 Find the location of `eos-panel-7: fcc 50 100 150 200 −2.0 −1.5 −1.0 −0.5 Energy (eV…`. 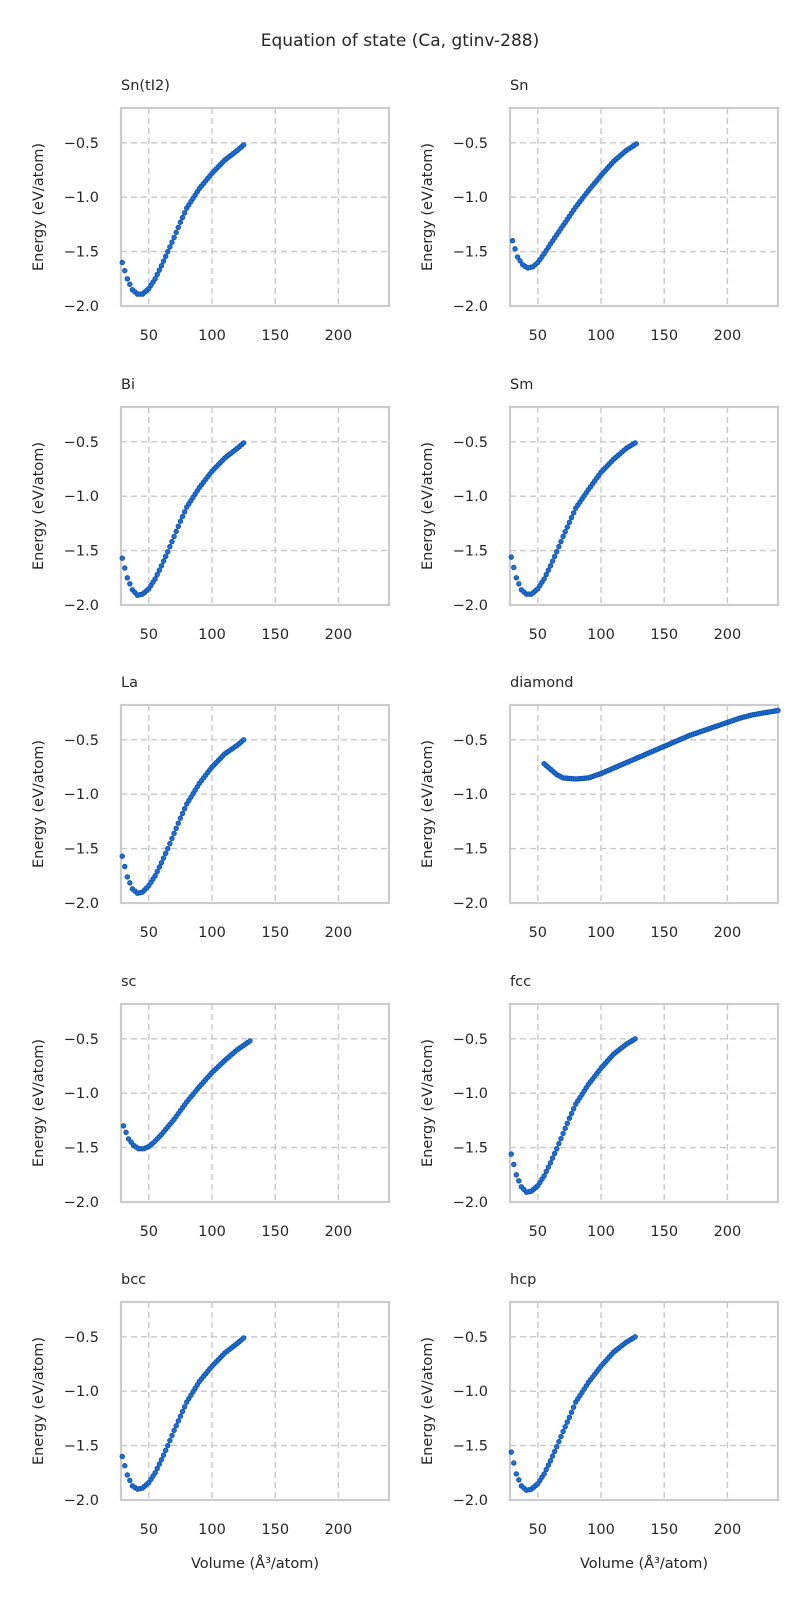

eos-panel-7: fcc 50 100 150 200 −2.0 −1.5 −1.0 −0.5 Energy (eV… is located at coordinates (600, 1107).